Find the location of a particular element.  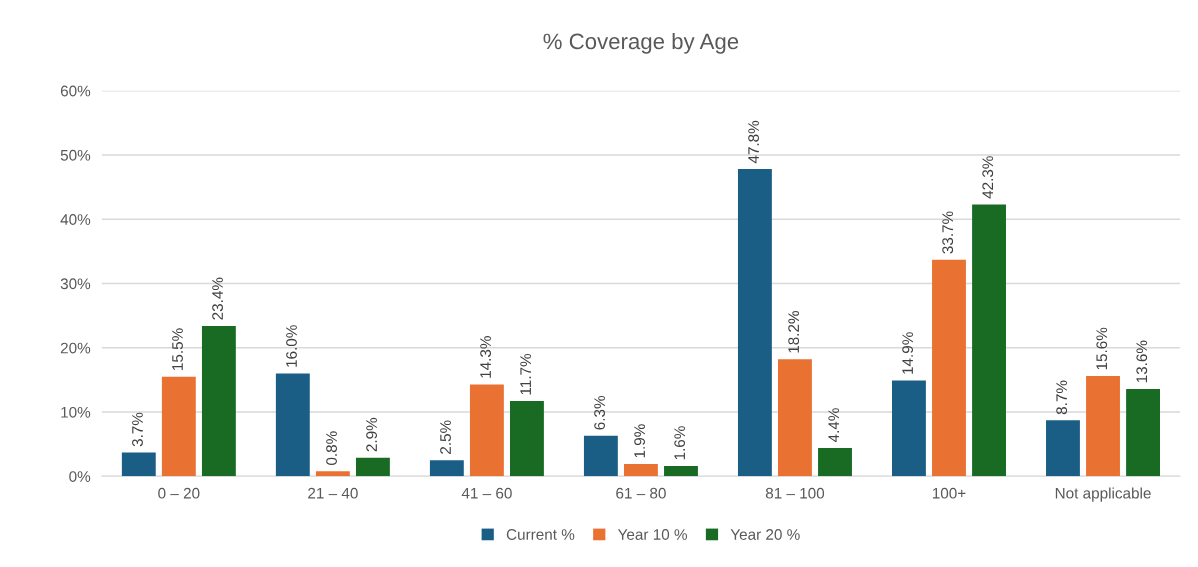

data-label: 2.5% is located at coordinates (445, 437).